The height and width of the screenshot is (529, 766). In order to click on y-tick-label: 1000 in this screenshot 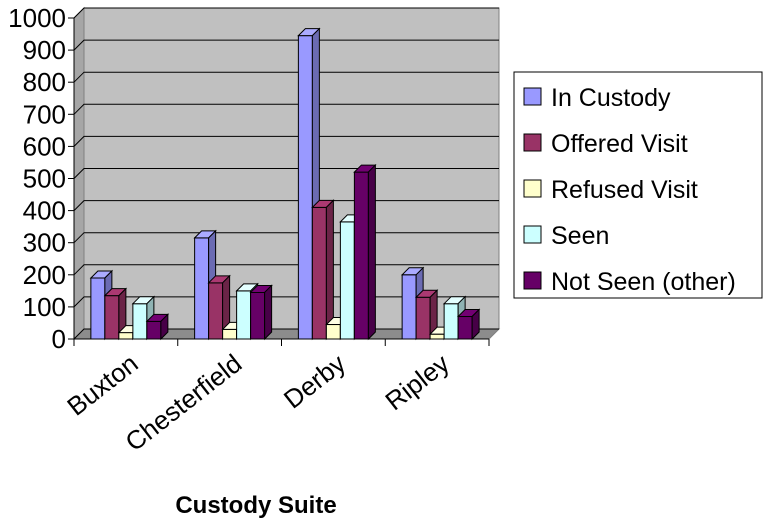, I will do `click(37, 18)`.